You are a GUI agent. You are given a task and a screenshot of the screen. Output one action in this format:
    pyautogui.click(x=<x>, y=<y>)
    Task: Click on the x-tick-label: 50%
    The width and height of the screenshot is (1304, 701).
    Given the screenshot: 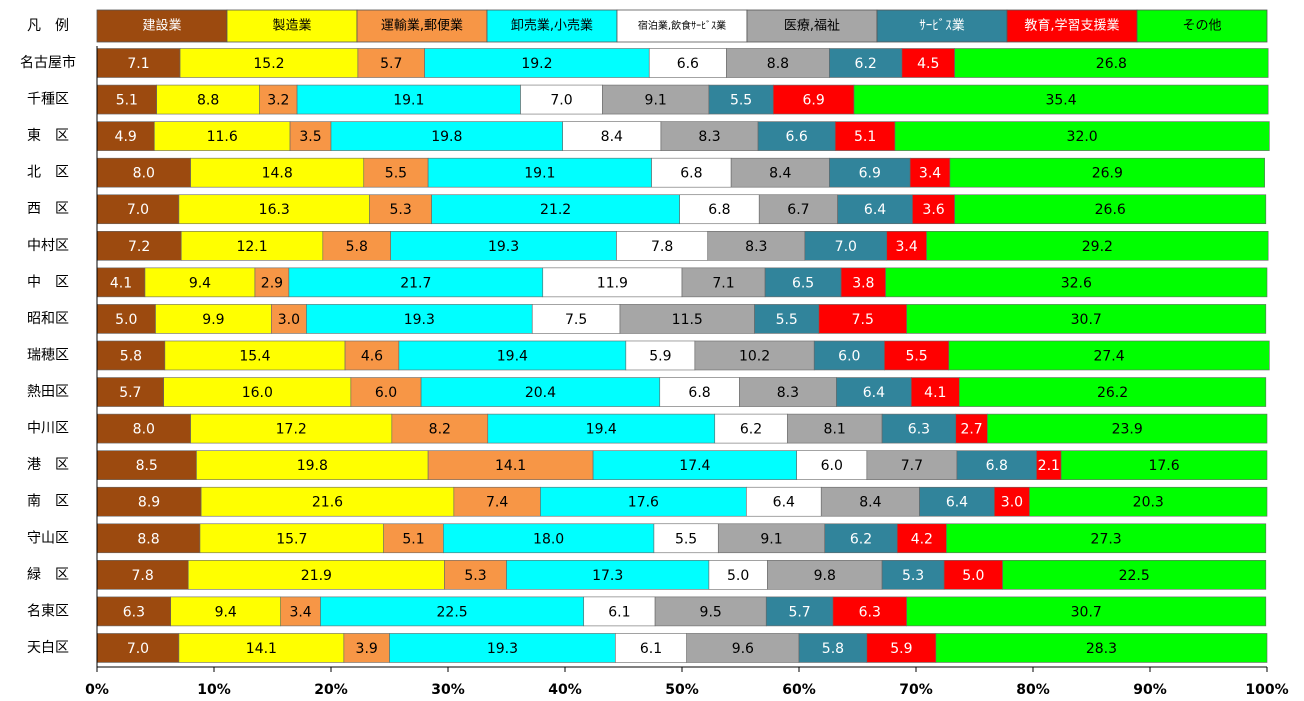 What is the action you would take?
    pyautogui.click(x=682, y=690)
    